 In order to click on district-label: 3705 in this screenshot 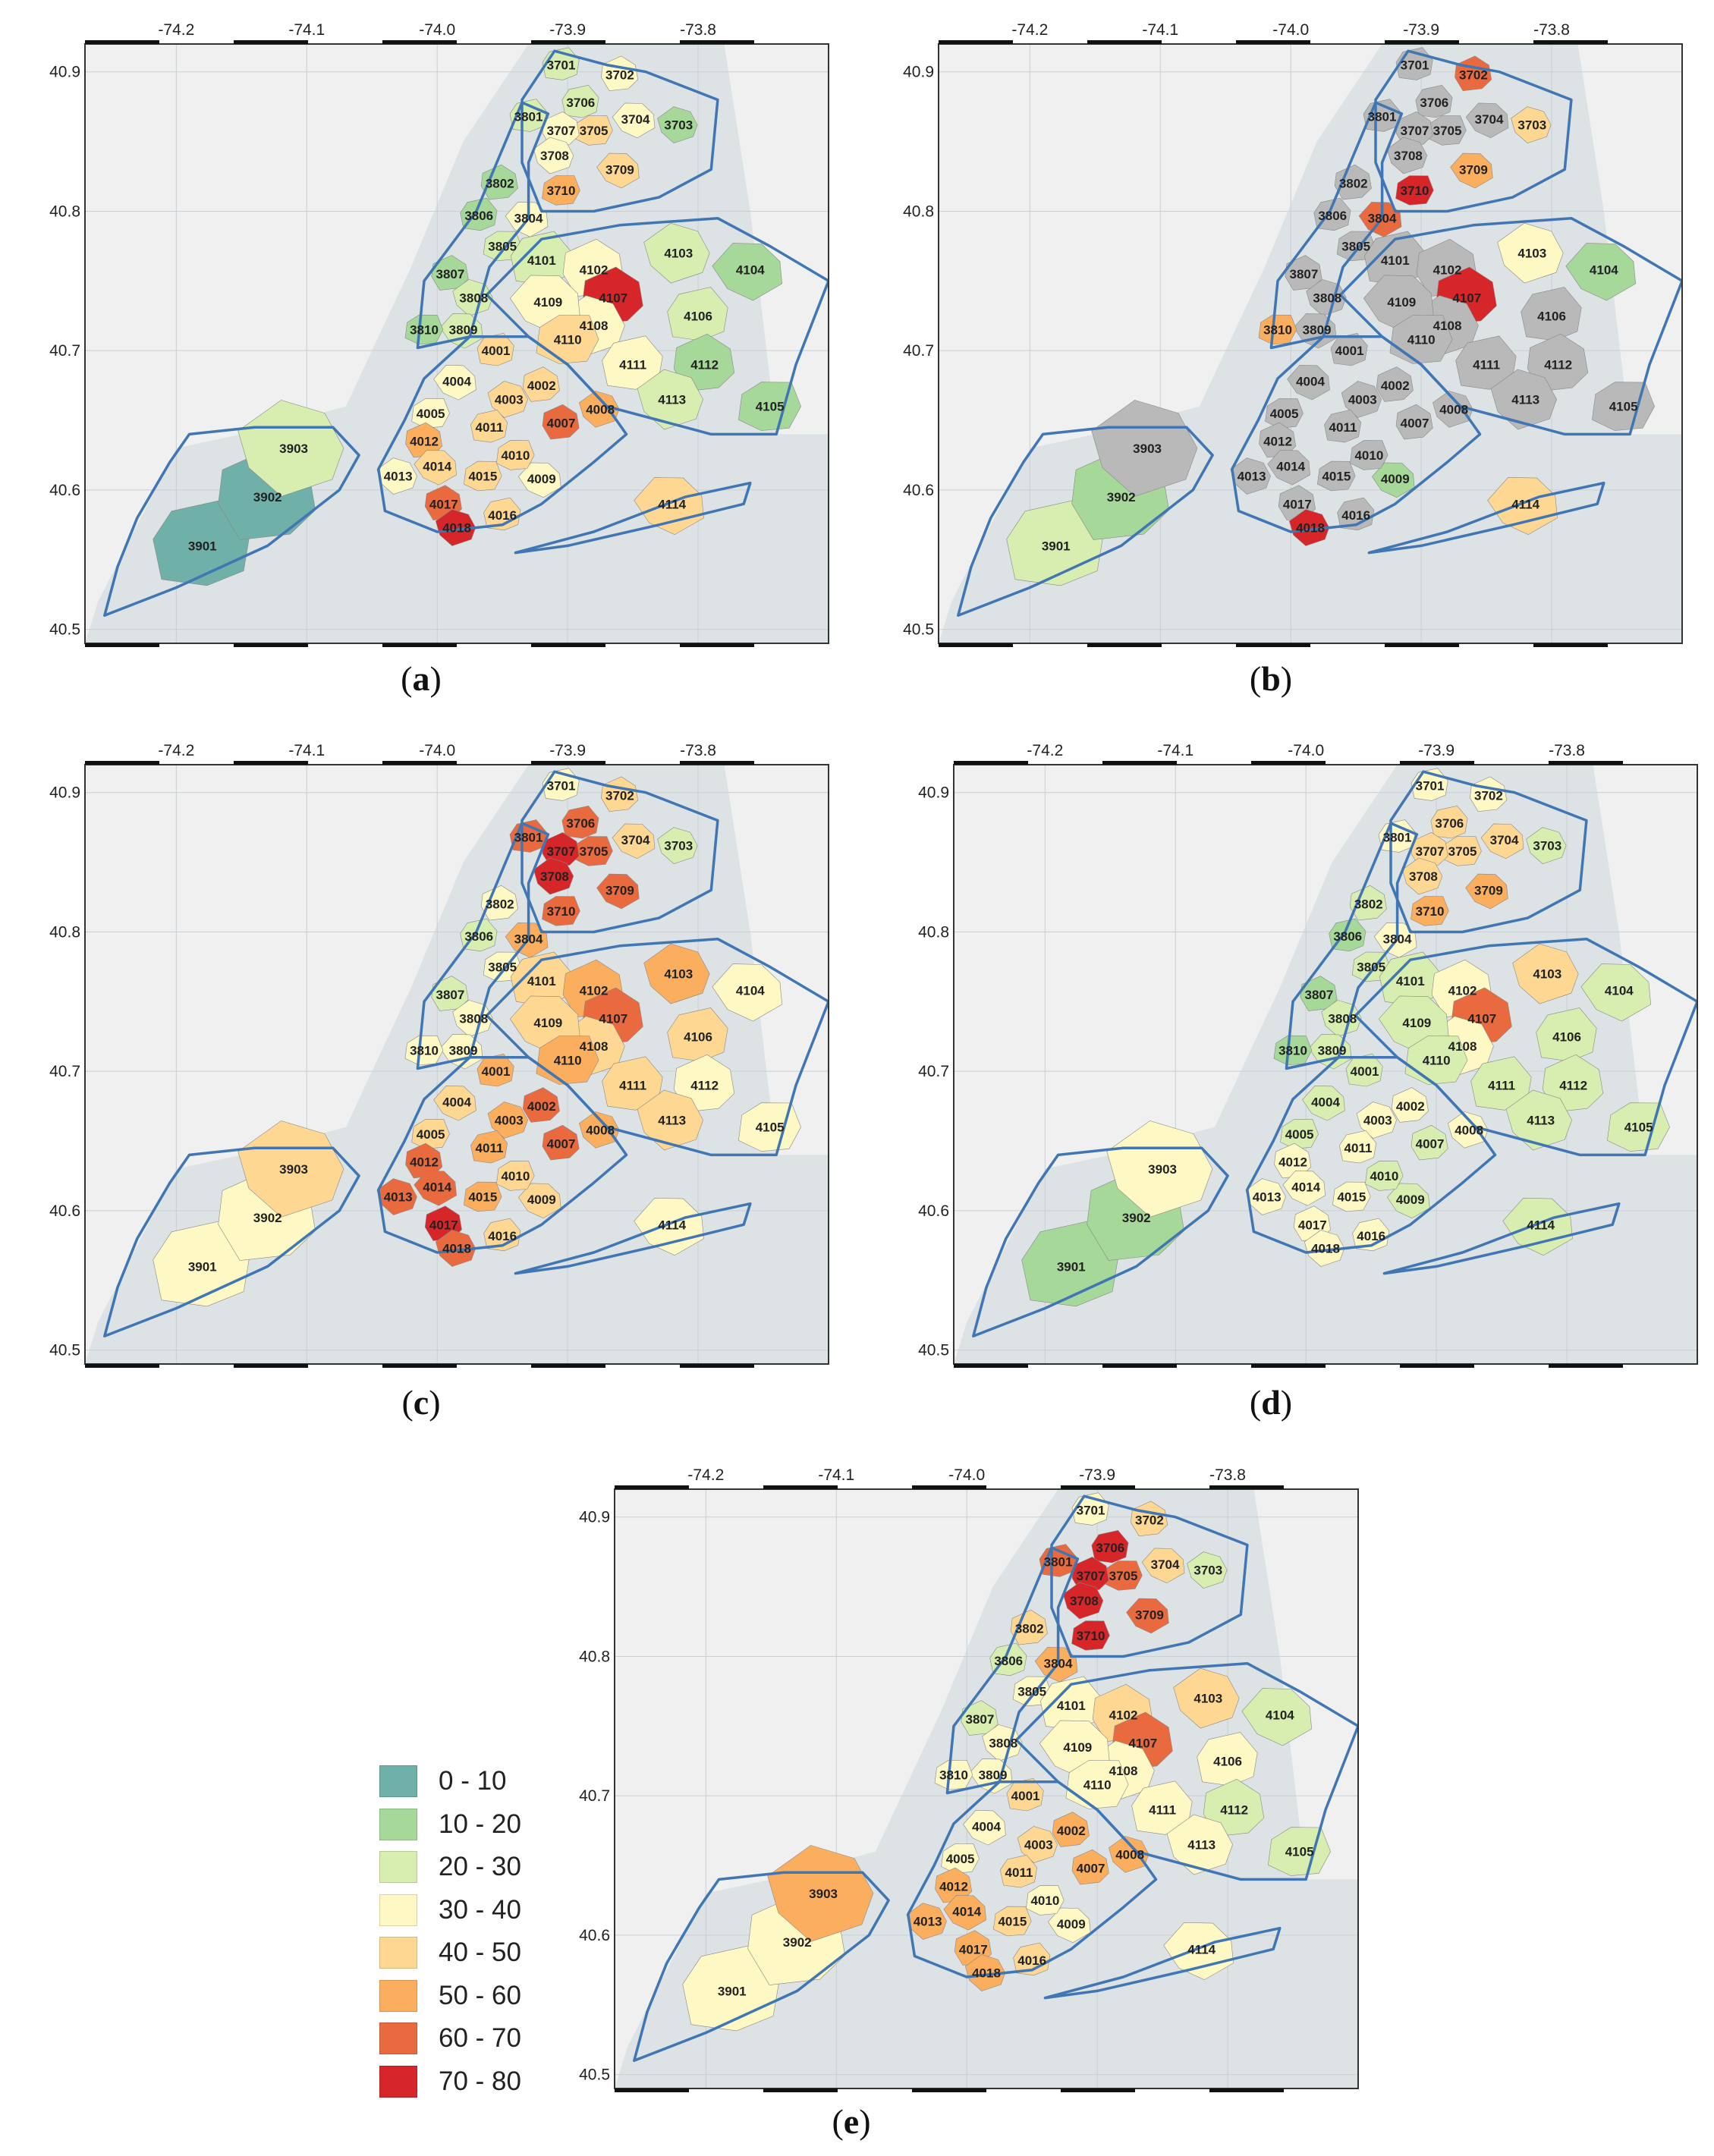, I will do `click(594, 851)`.